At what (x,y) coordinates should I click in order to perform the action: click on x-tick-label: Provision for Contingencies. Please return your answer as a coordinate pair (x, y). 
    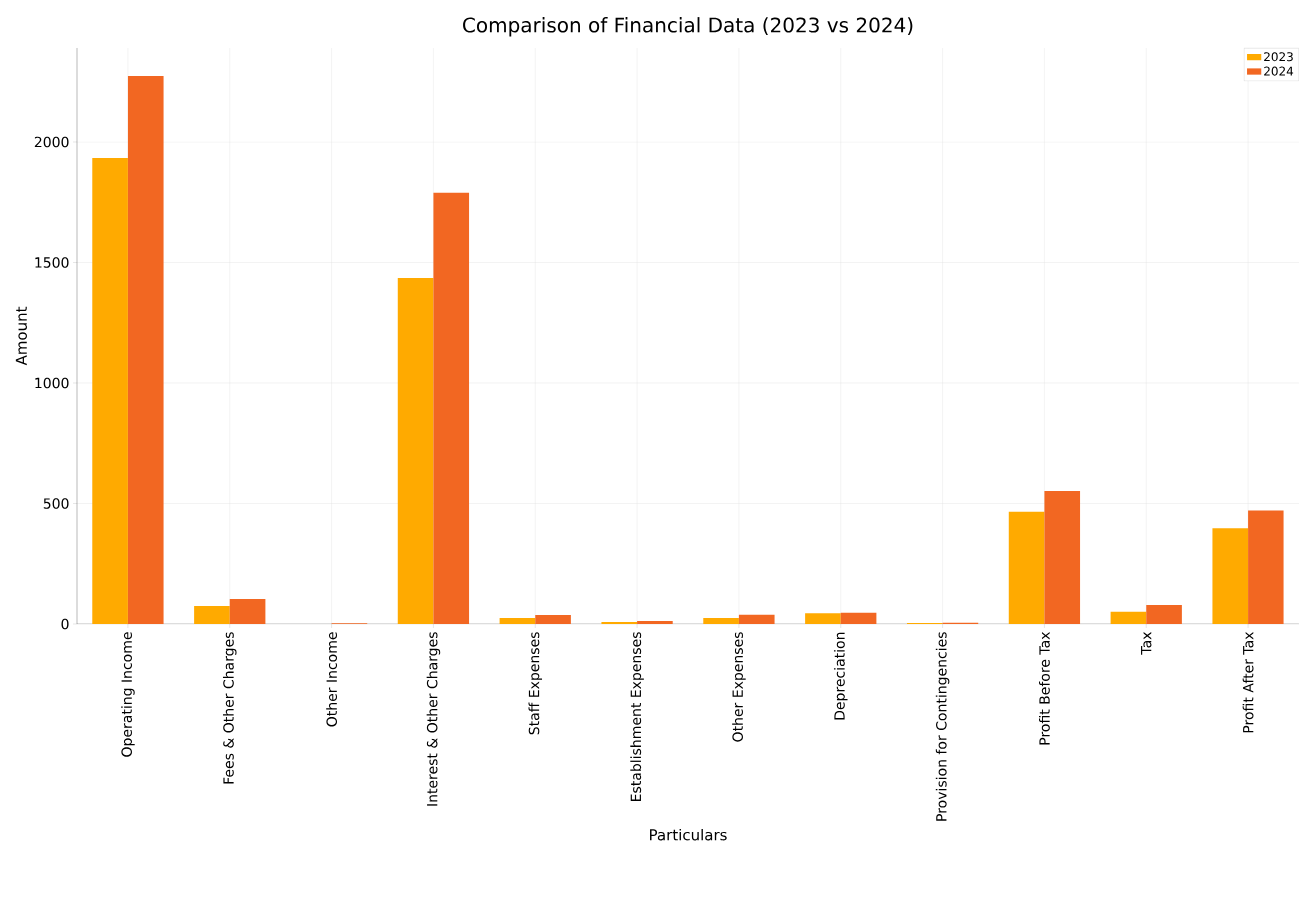
    Looking at the image, I should click on (942, 726).